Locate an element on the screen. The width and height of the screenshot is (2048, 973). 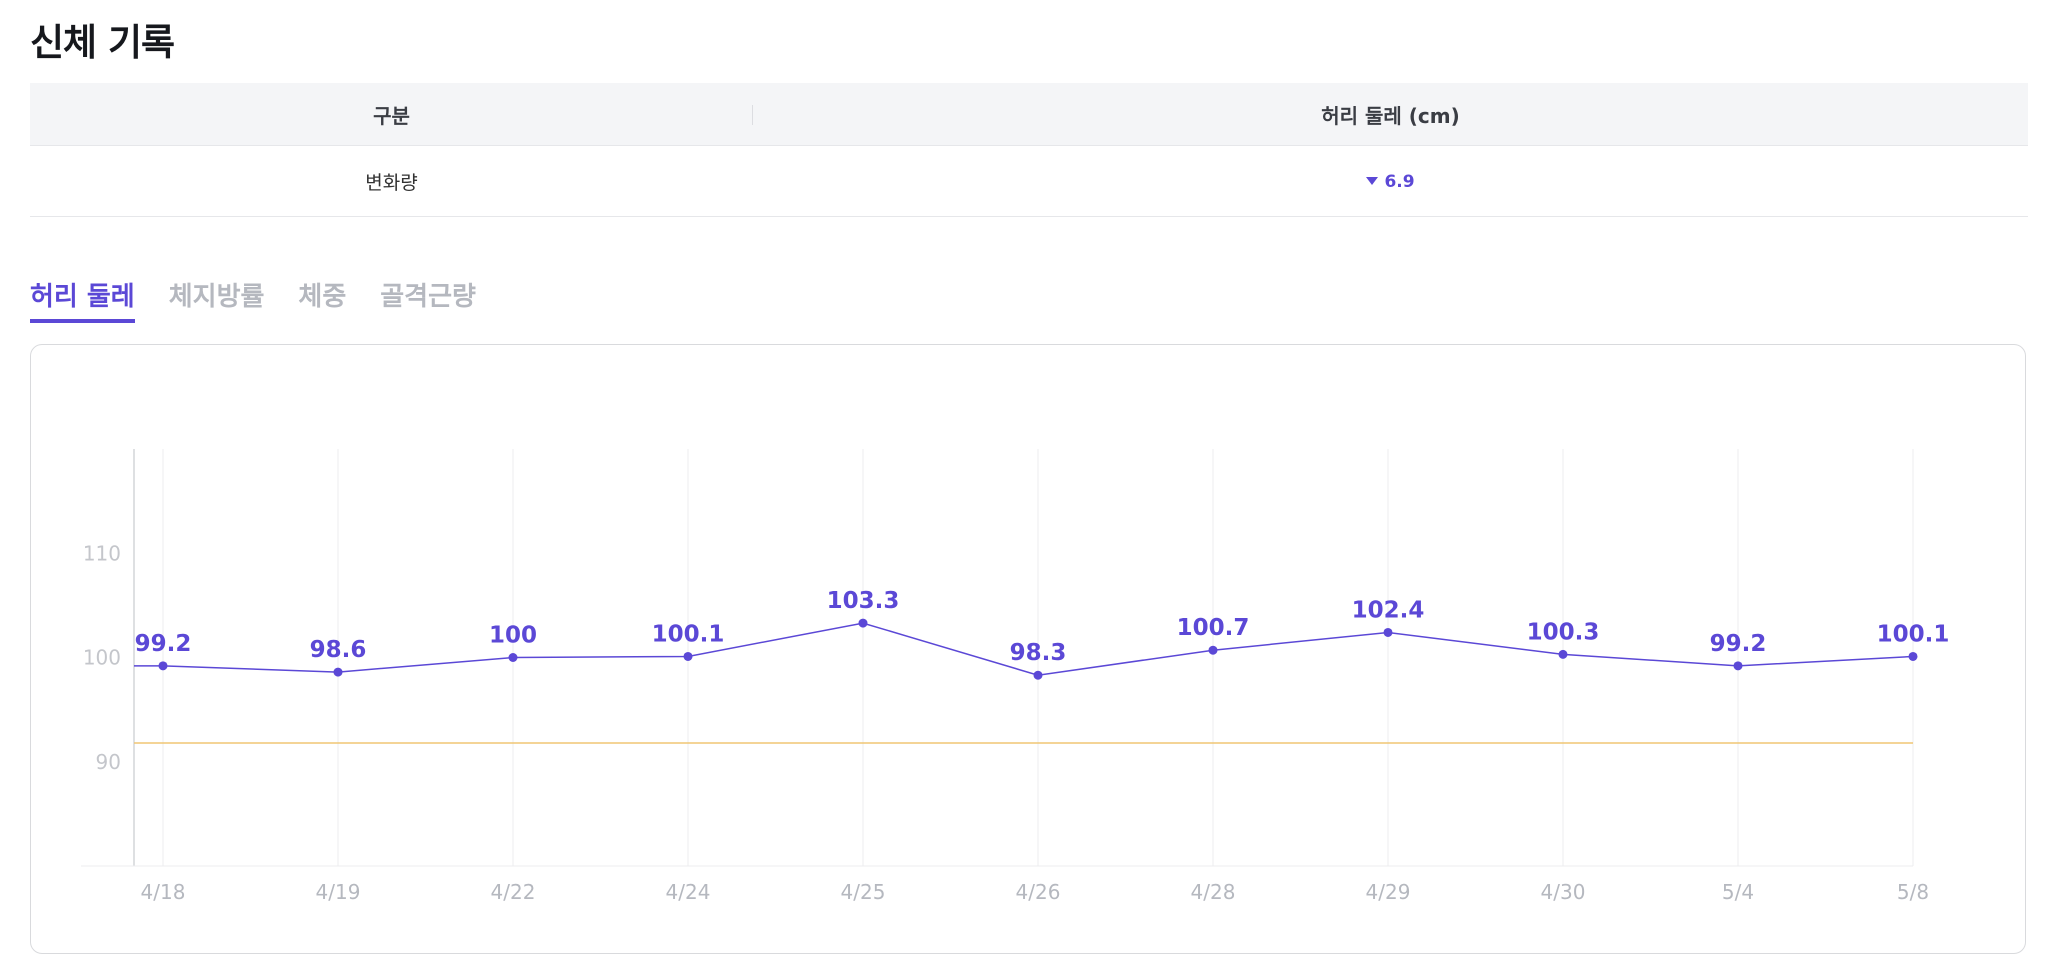
data-label: 102.4 is located at coordinates (1388, 610).